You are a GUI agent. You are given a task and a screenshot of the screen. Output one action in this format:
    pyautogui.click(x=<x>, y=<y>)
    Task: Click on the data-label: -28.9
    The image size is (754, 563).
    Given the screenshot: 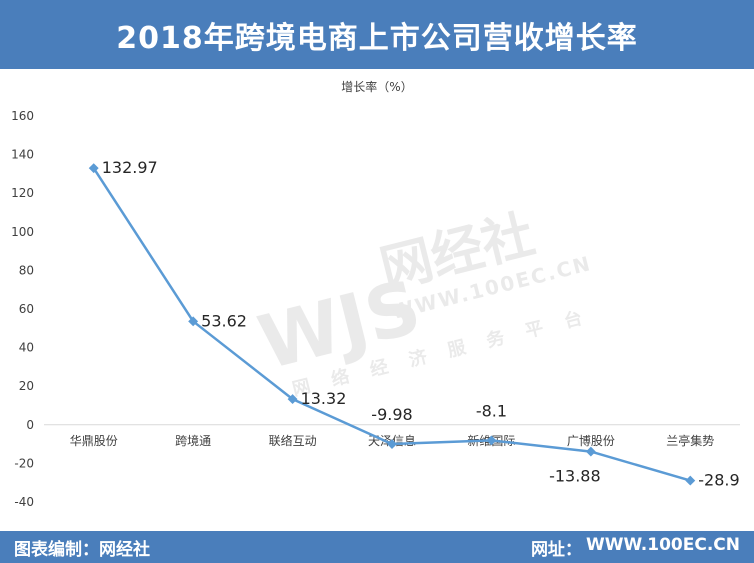 What is the action you would take?
    pyautogui.click(x=718, y=480)
    